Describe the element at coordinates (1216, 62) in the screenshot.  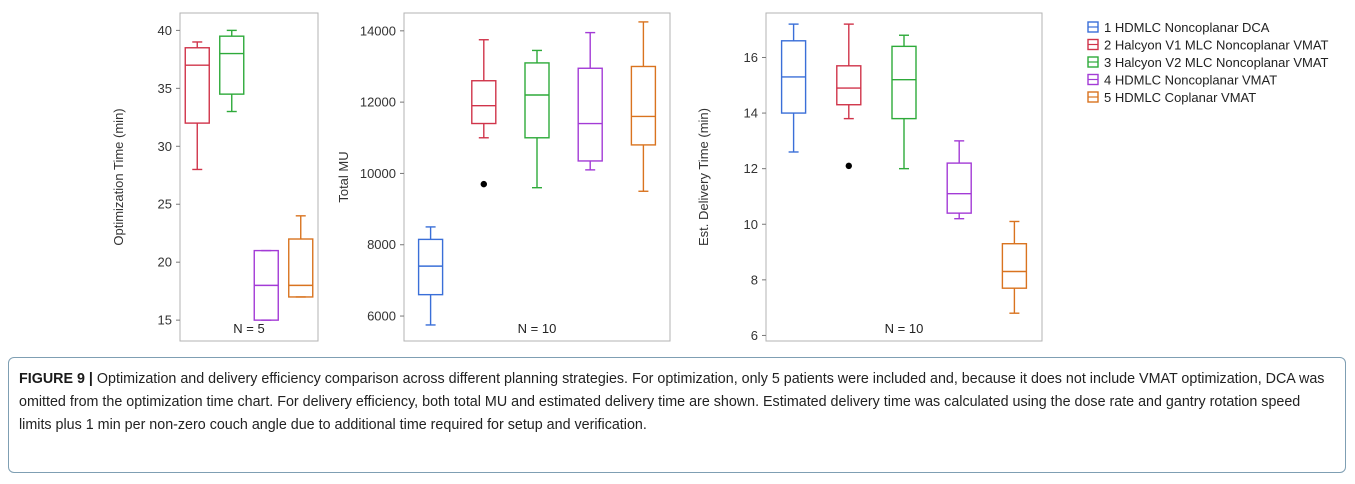
I see `legend-label: 3 Halcyon V2 MLC Noncoplanar VMAT` at that location.